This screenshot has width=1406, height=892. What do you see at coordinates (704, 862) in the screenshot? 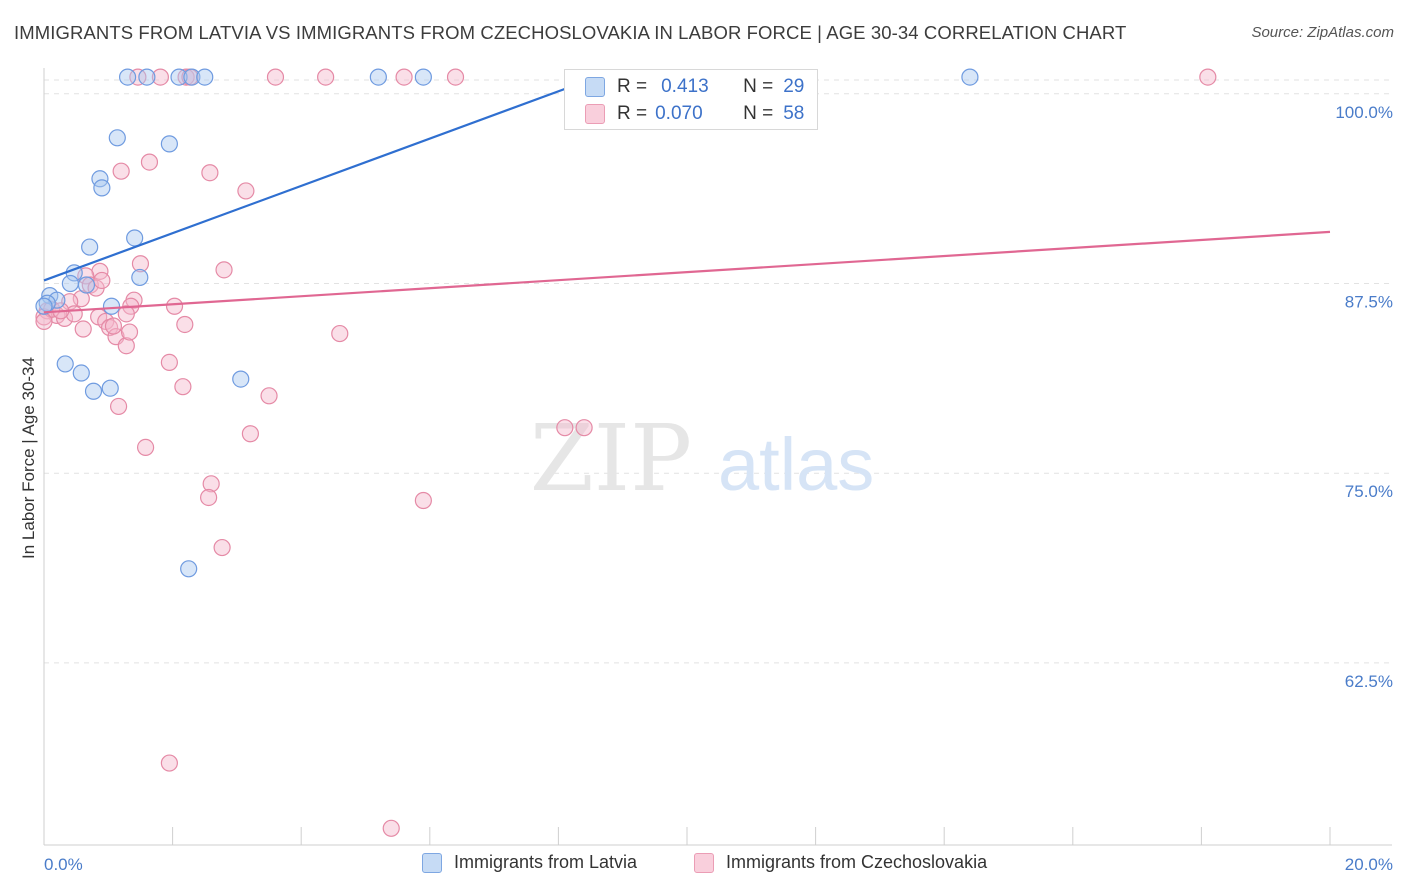
I see `legend-swatch-czechoslovakia` at bounding box center [704, 862].